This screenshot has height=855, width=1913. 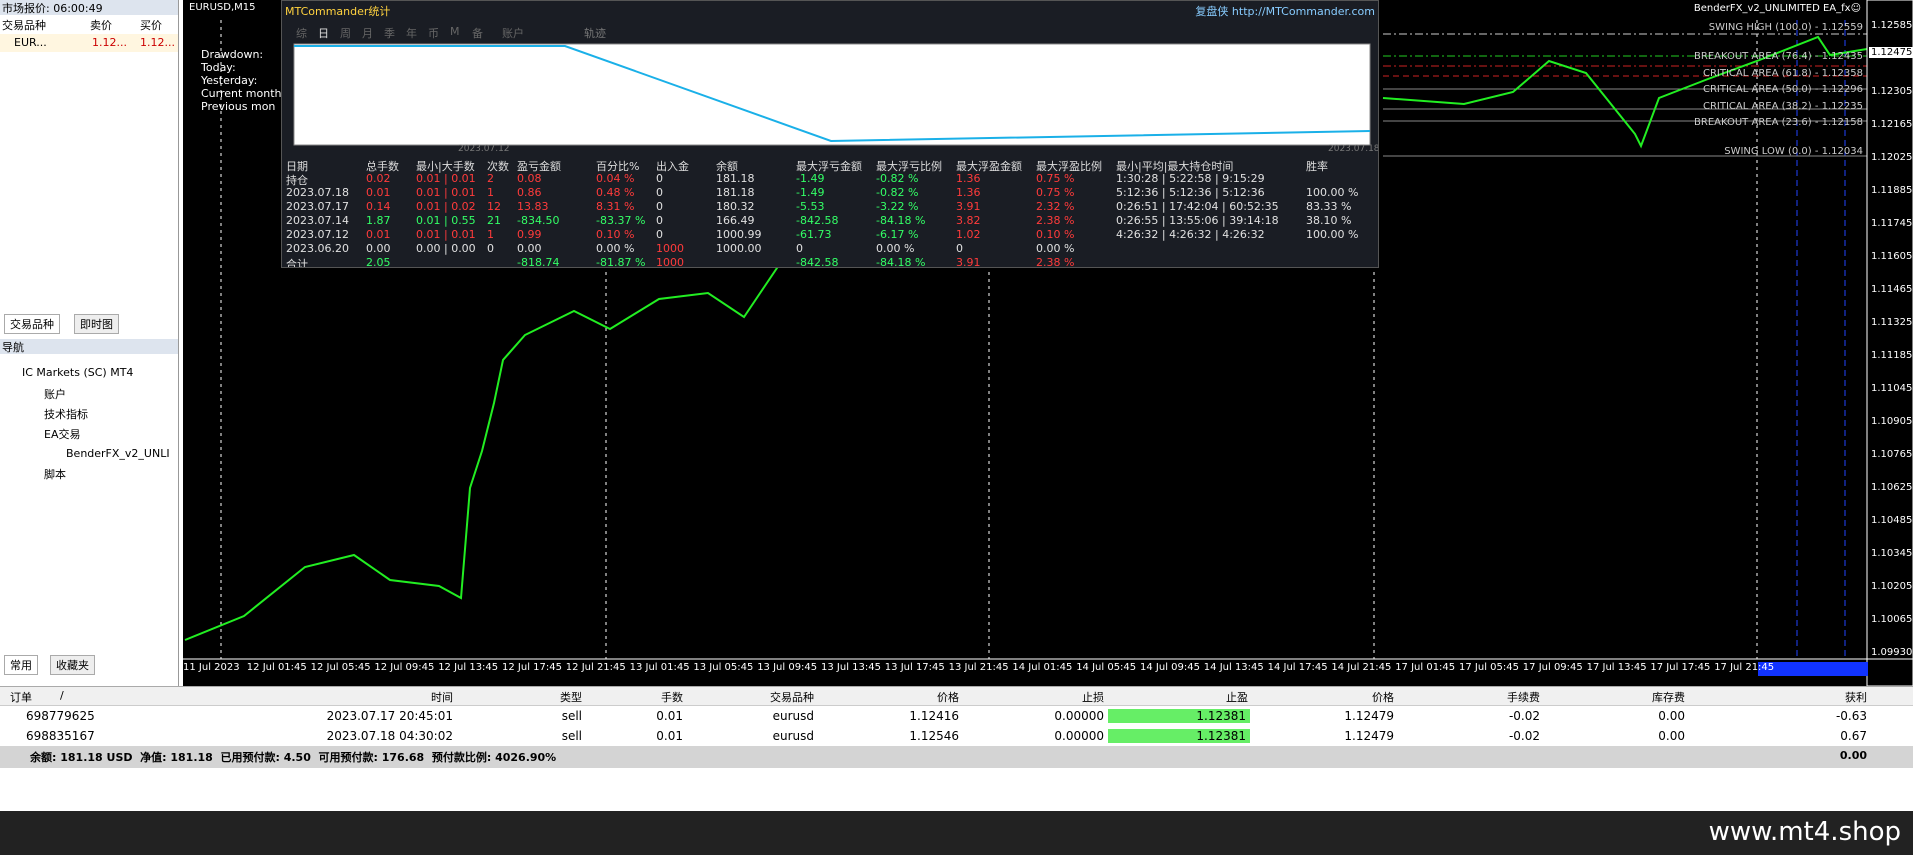 What do you see at coordinates (1093, 697) in the screenshot?
I see `terminal-col-header: 止损` at bounding box center [1093, 697].